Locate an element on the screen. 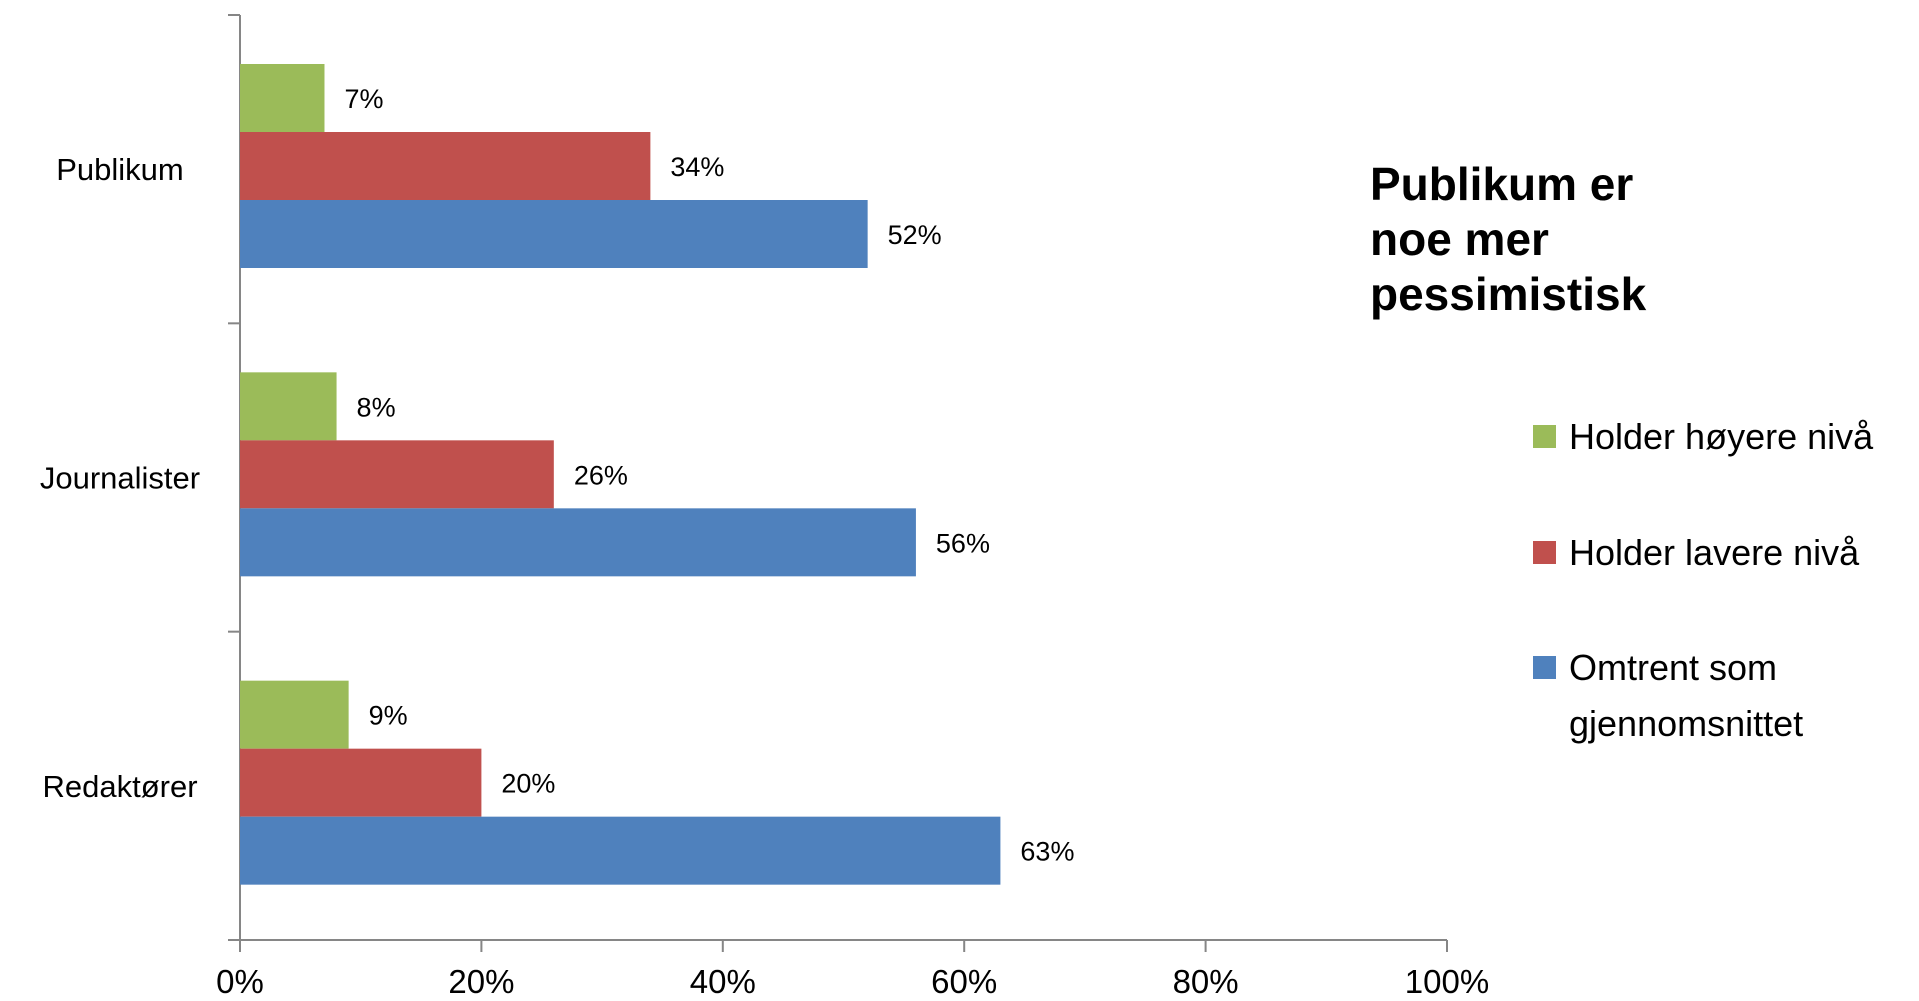 This screenshot has width=1919, height=1001. chart-title: Publikum er noe mer pessimistisk is located at coordinates (1508, 239).